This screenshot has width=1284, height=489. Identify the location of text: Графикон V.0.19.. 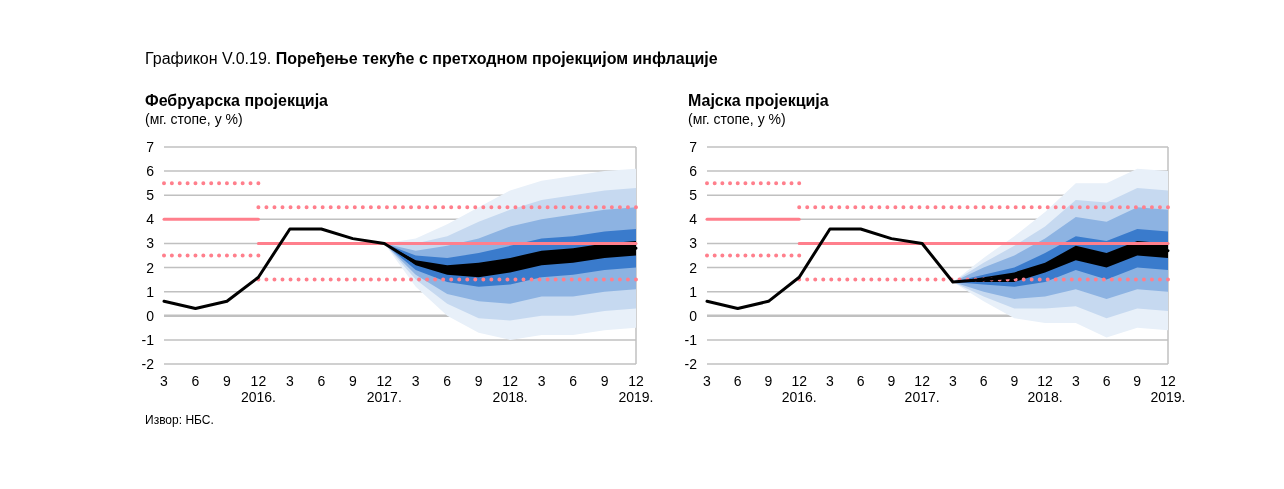
(208, 58).